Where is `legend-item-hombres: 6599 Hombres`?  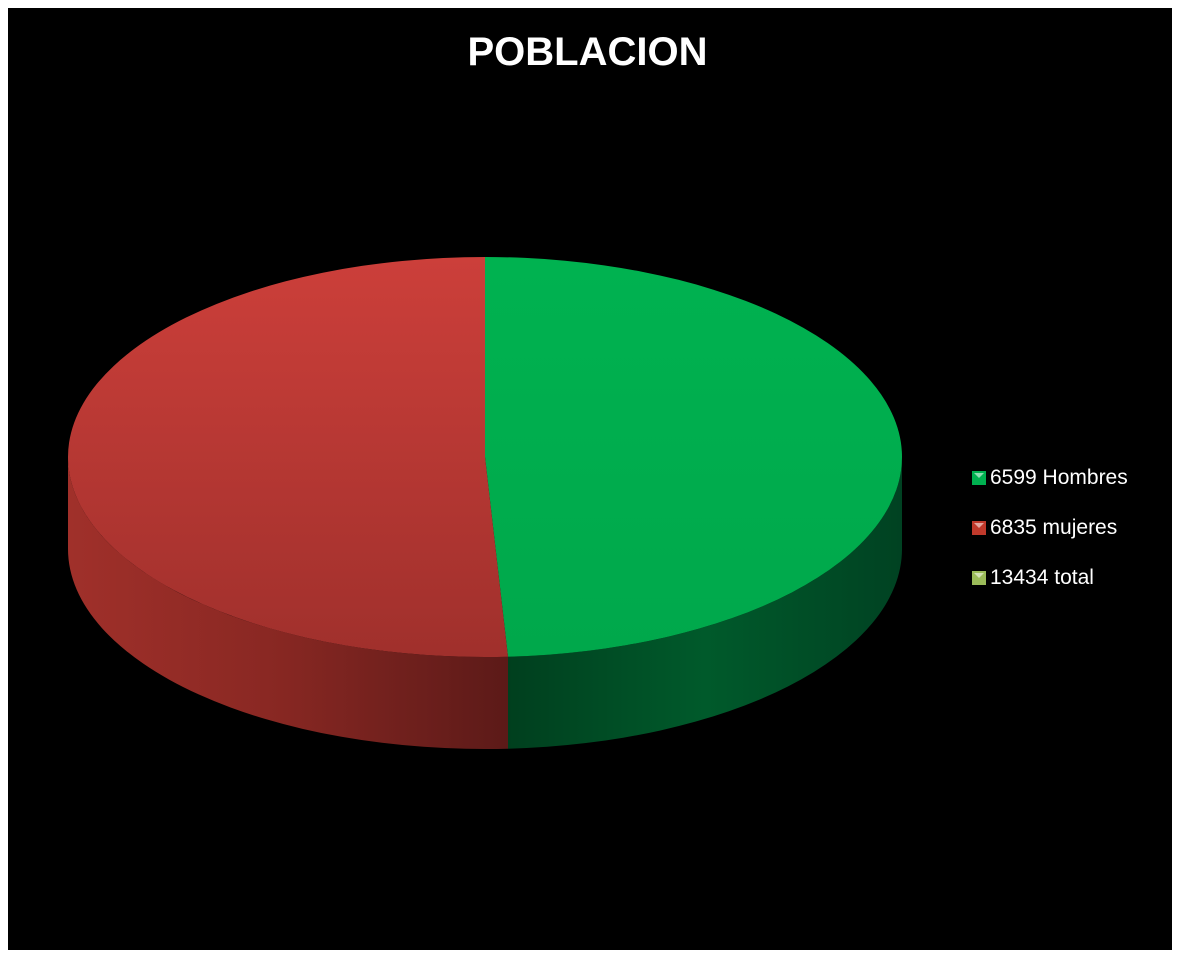
legend-item-hombres: 6599 Hombres is located at coordinates (1050, 478).